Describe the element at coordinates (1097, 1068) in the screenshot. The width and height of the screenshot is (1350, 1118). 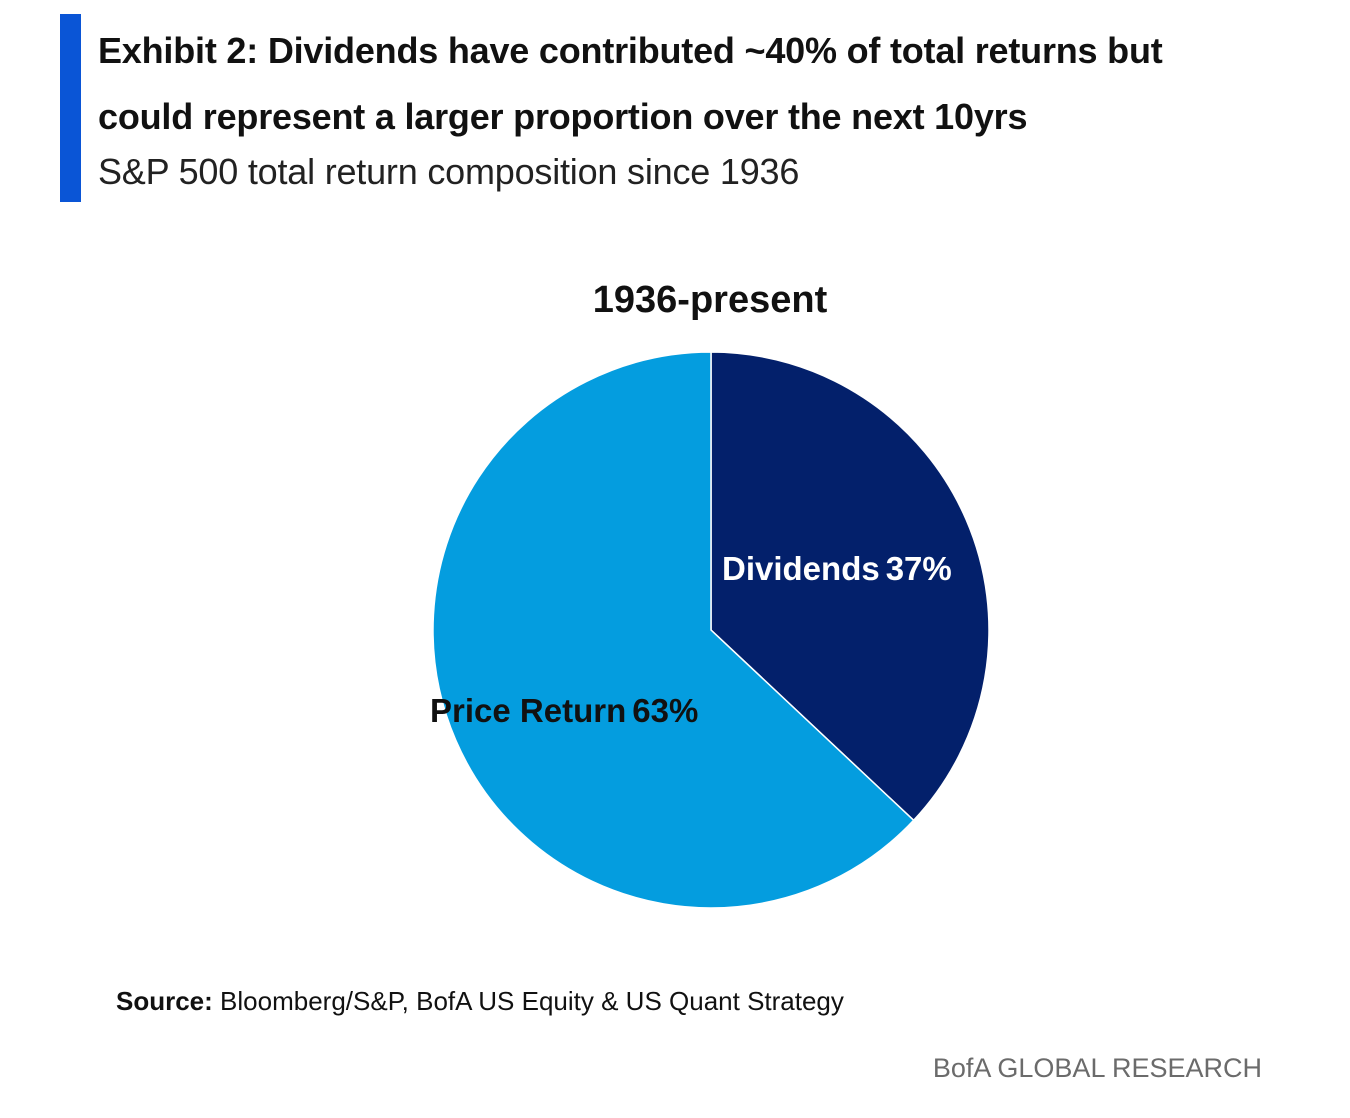
I see `brand-footer: BofA GLOBAL RESEARCH` at that location.